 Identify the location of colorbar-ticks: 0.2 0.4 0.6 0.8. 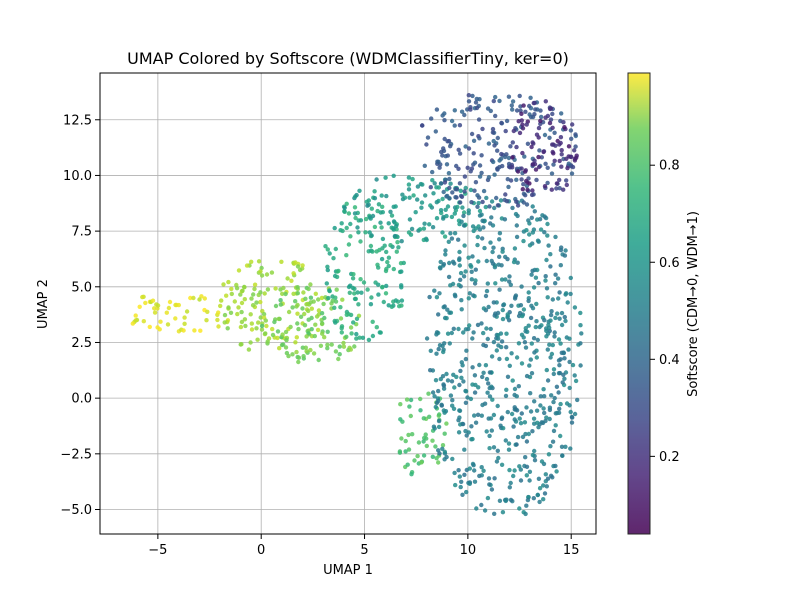
(665, 312).